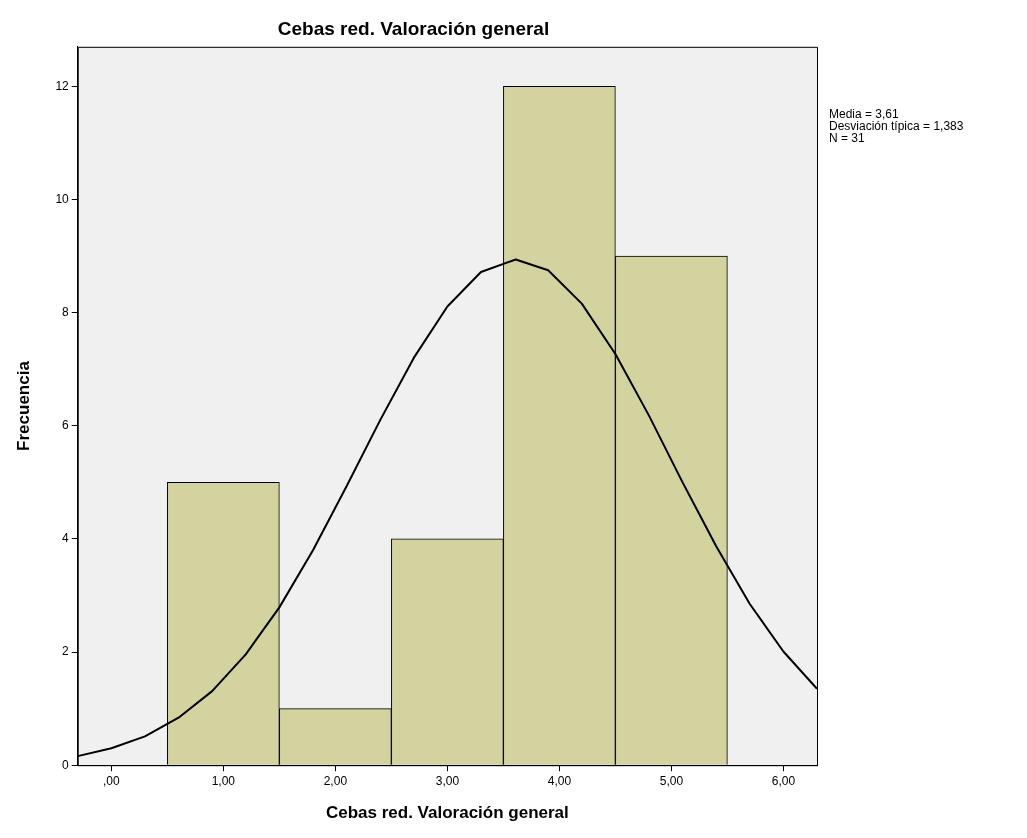 The width and height of the screenshot is (1027, 838). I want to click on x-tick-label: 5,00, so click(671, 780).